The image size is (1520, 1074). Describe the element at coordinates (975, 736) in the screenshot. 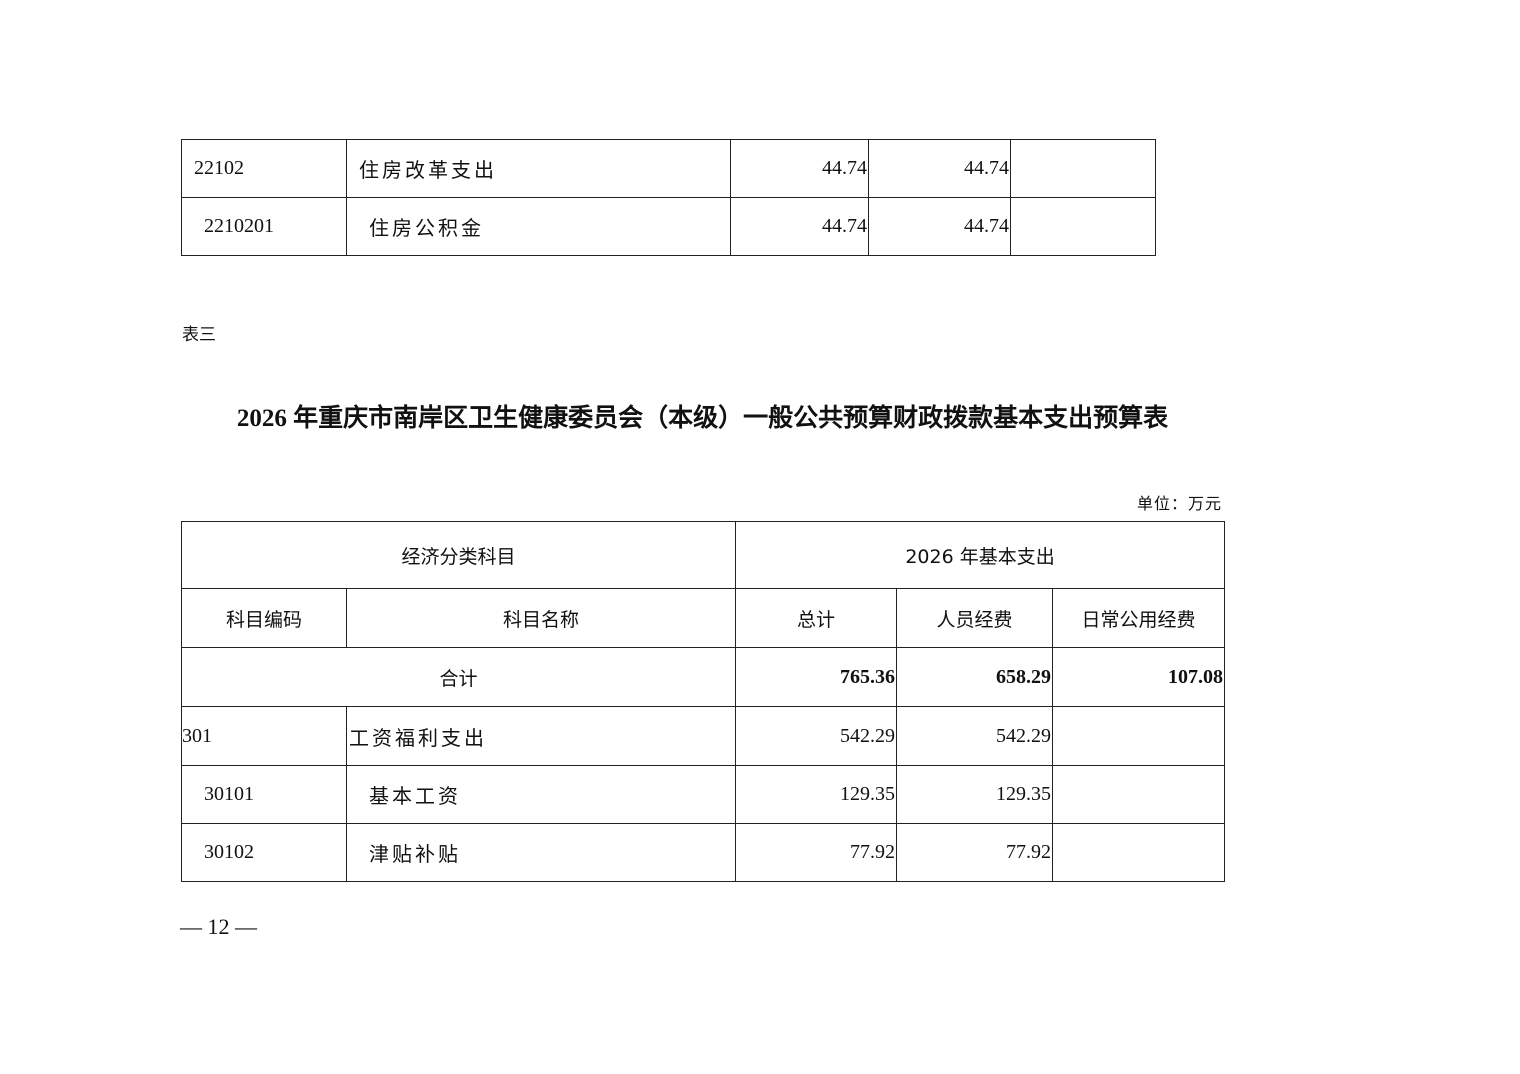

I see `personnel-cell: 542.29` at that location.